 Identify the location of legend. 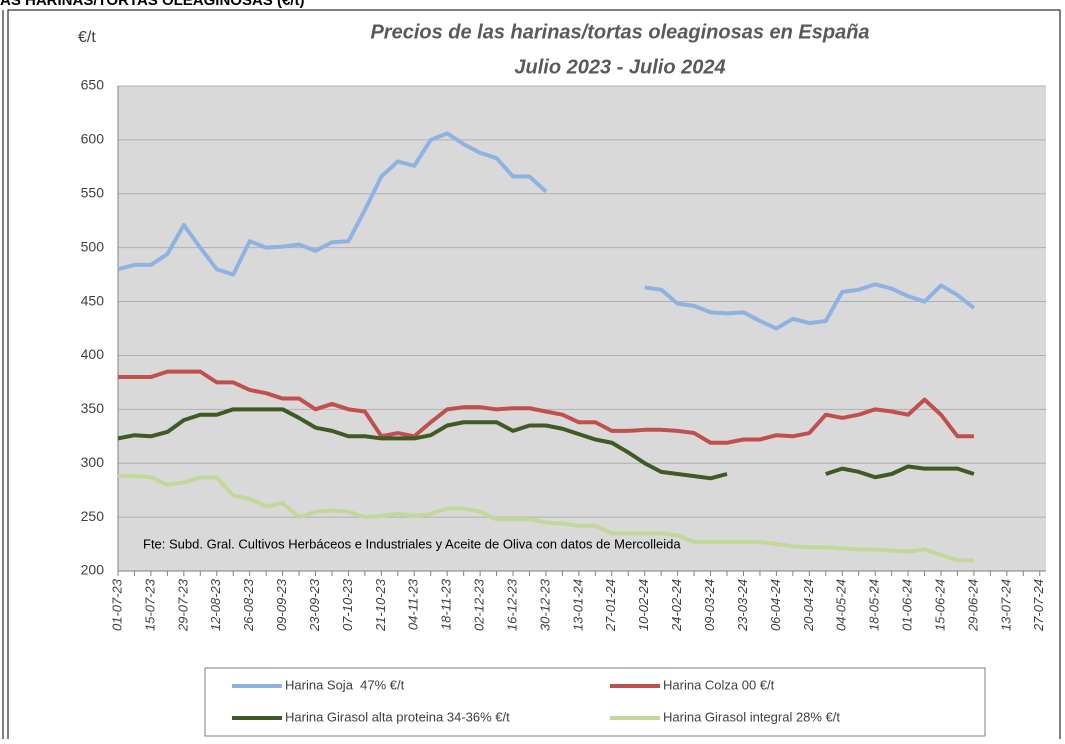
(595, 702).